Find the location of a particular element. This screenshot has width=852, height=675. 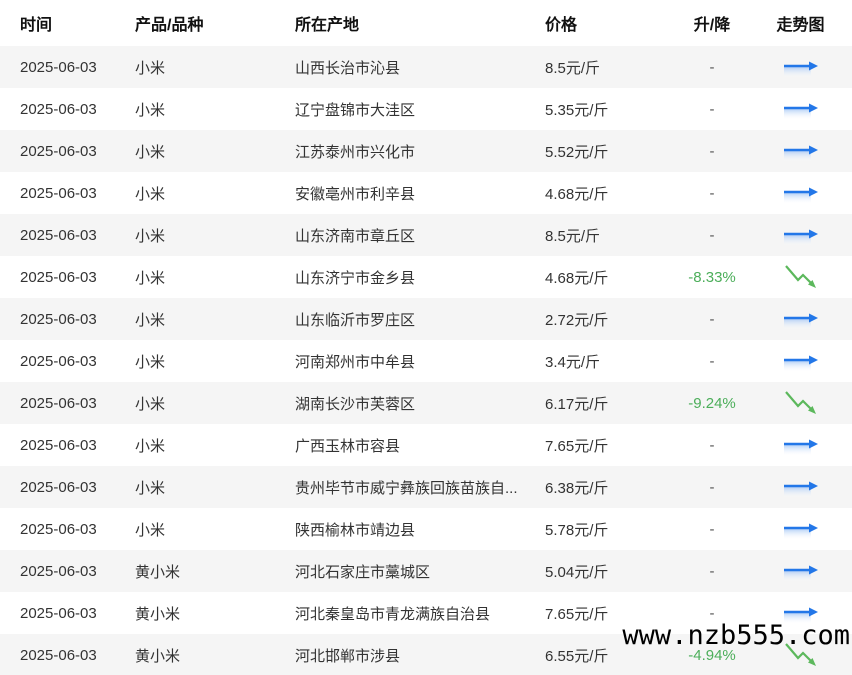

cell-change: -9.24% is located at coordinates (712, 403).